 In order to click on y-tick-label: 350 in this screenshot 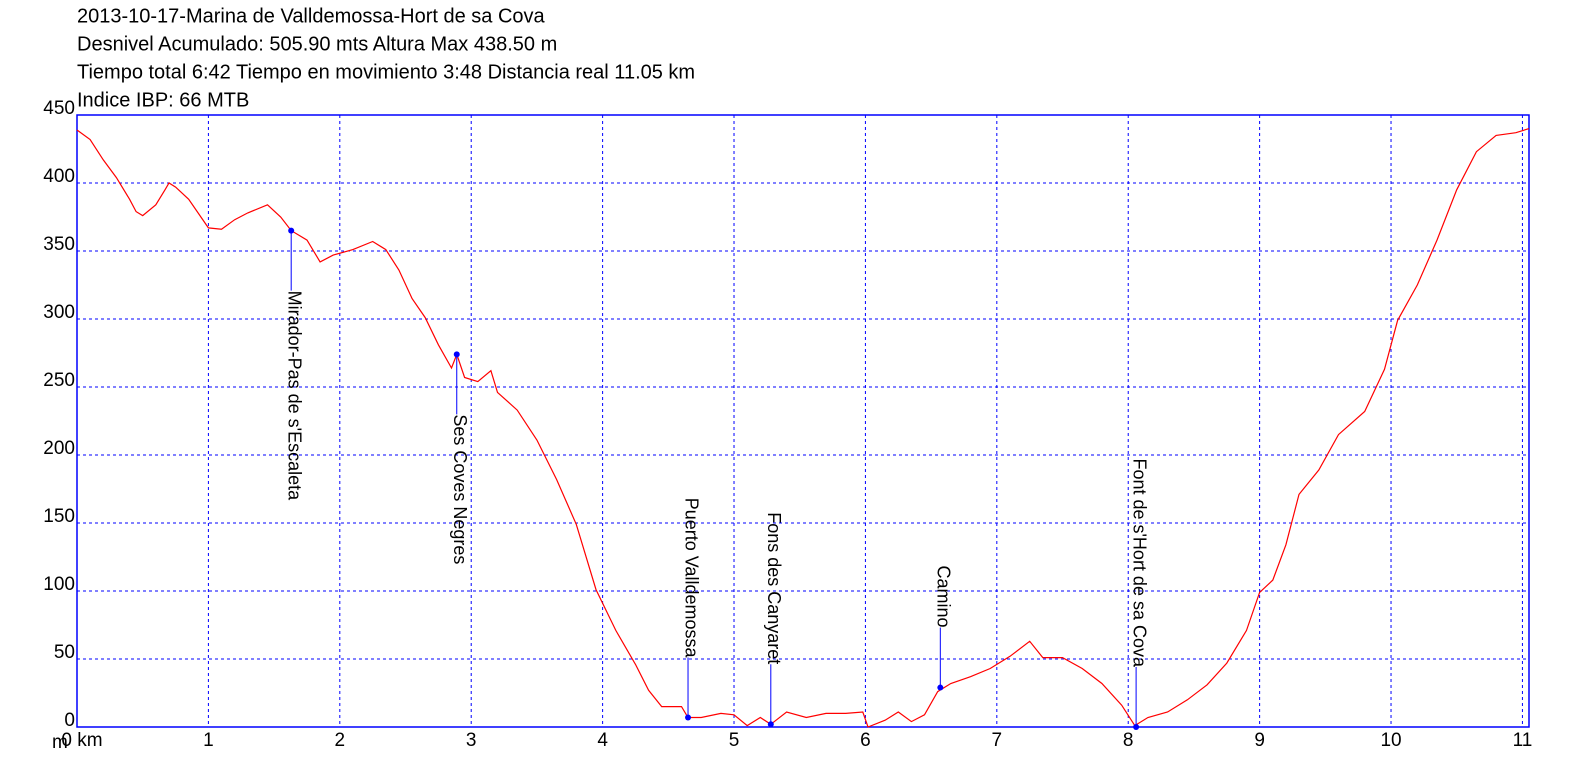, I will do `click(59, 244)`.